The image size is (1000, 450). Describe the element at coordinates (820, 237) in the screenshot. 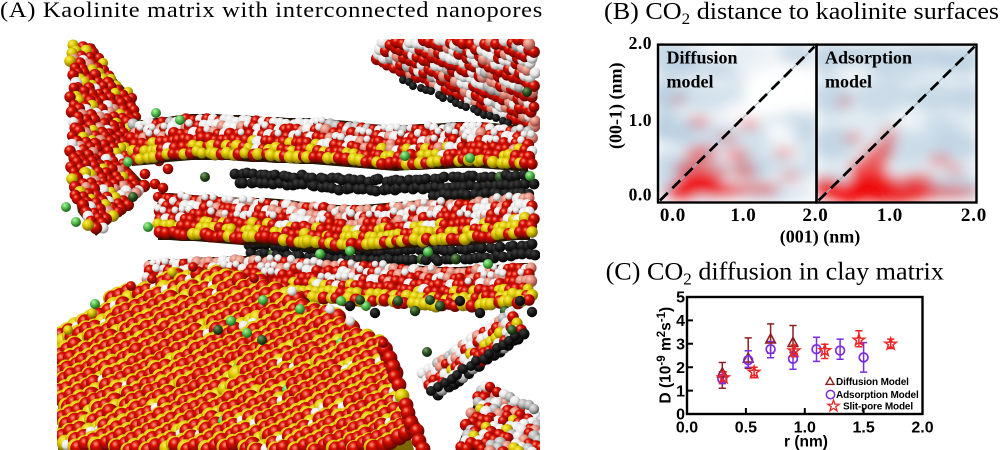

I see `svg-text: (001) (nm)` at that location.